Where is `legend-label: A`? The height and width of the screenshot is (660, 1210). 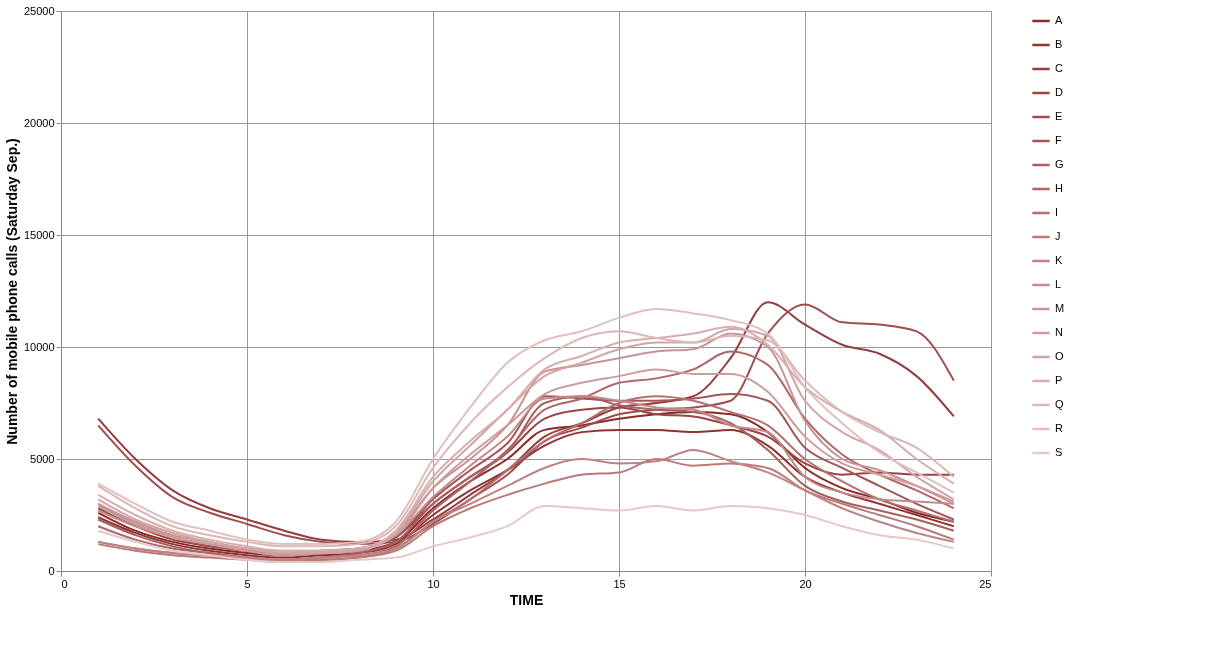
legend-label: A is located at coordinates (1059, 20).